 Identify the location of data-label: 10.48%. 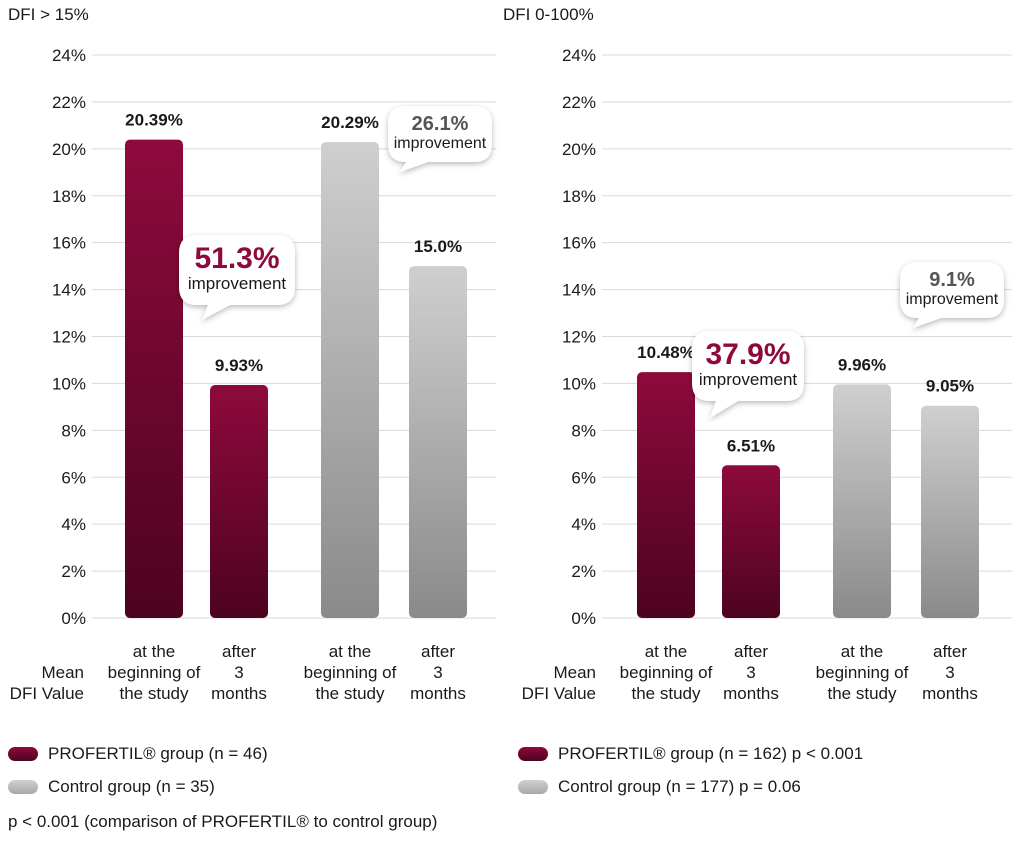
(666, 352).